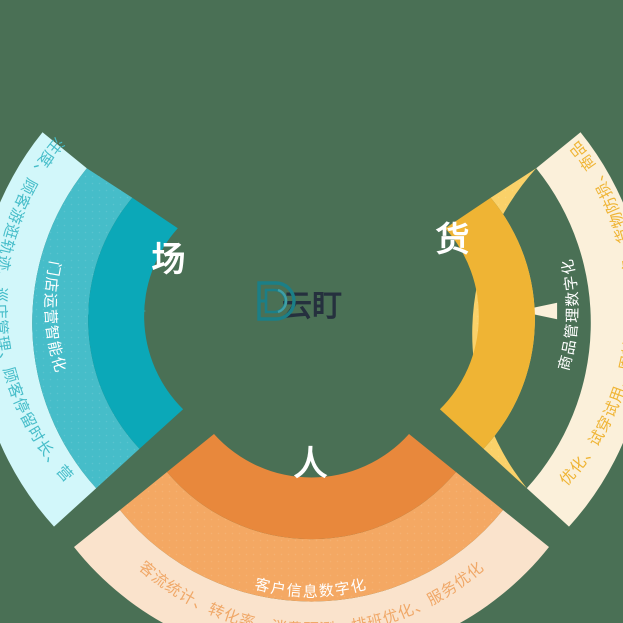 This screenshot has height=623, width=623. What do you see at coordinates (311, 464) in the screenshot?
I see `segment-ren-center-label: 人` at bounding box center [311, 464].